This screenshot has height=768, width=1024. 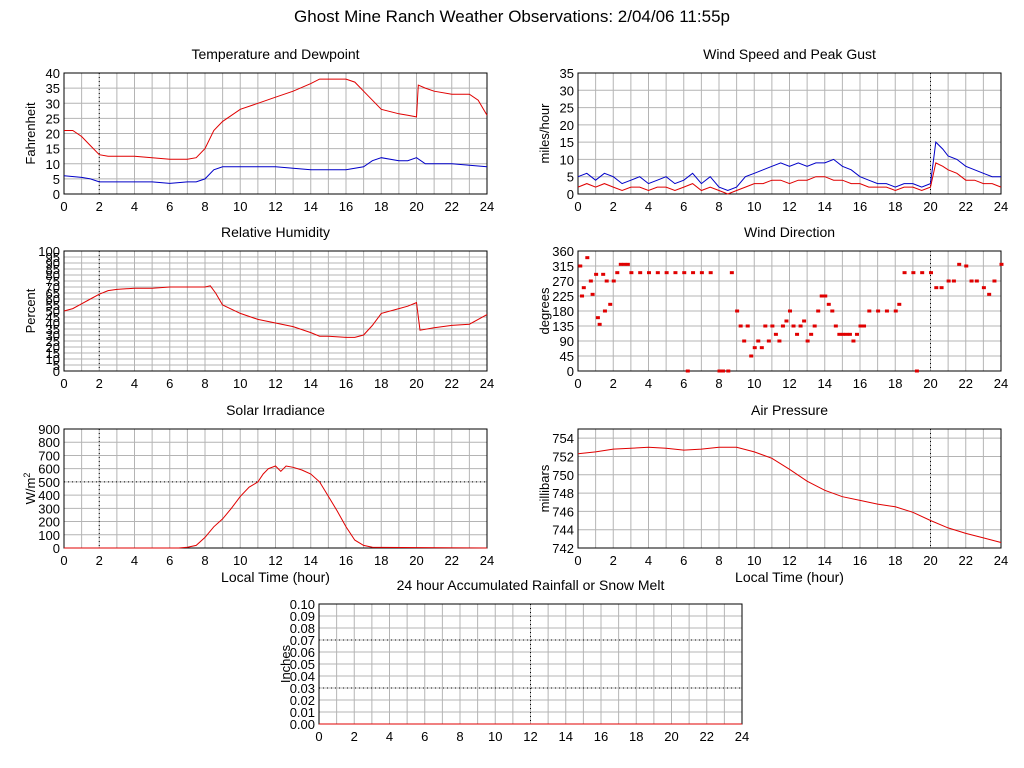 I want to click on y-tick-label: 10, so click(x=53, y=359).